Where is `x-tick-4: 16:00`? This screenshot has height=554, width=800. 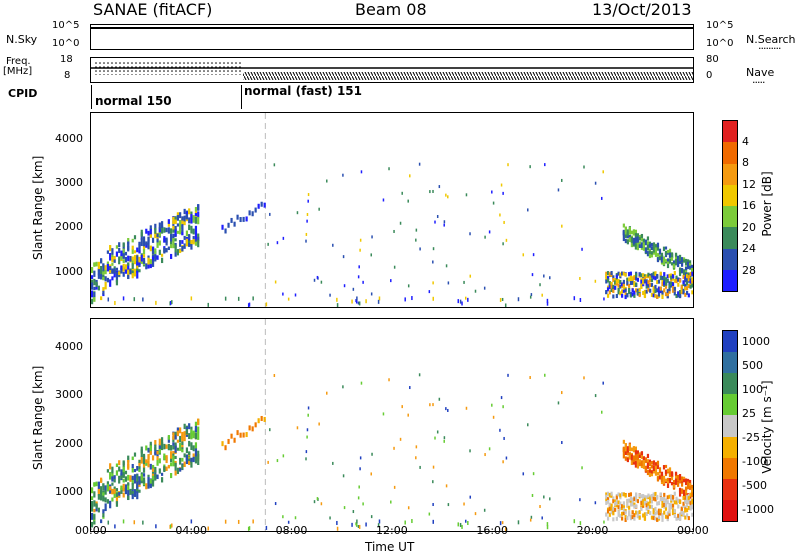
x-tick-4: 16:00 is located at coordinates (492, 530).